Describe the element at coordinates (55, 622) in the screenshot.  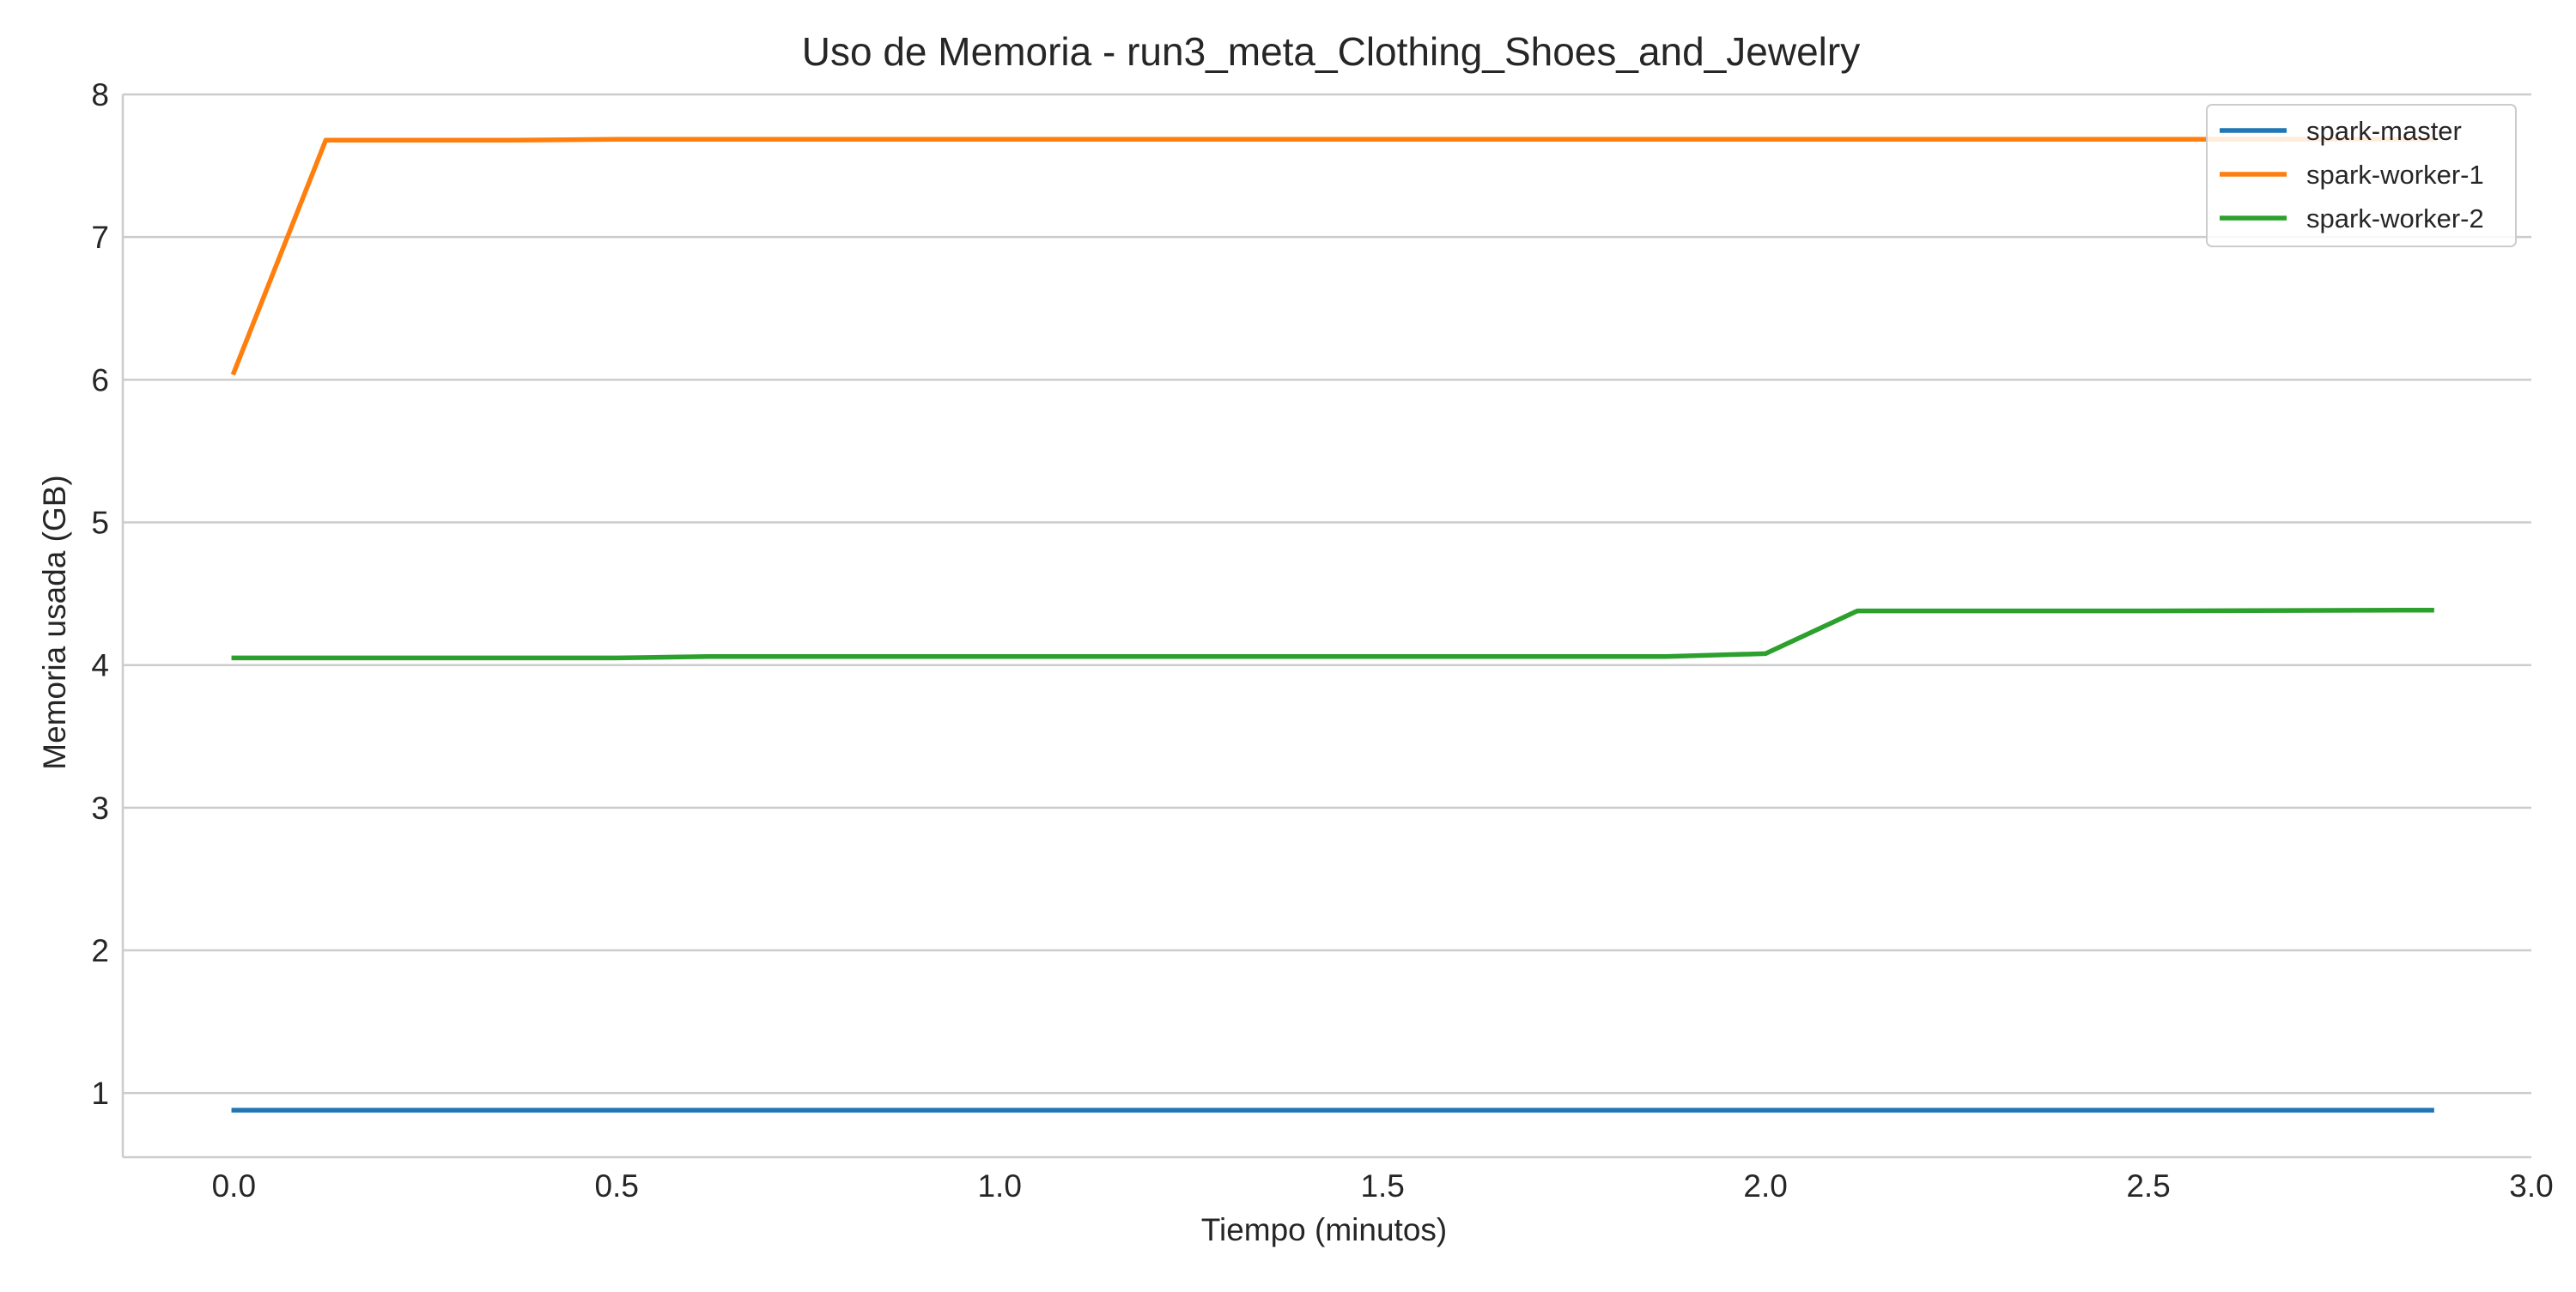
I see `y-axis-label: Memoria usada (GB)` at that location.